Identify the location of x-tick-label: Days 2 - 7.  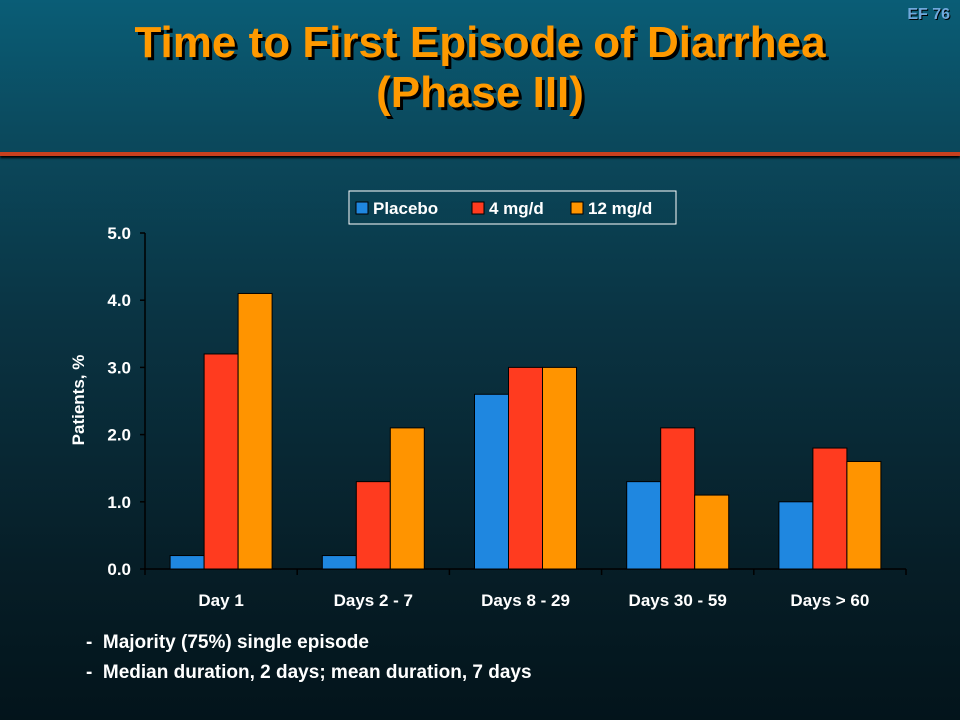
(373, 600).